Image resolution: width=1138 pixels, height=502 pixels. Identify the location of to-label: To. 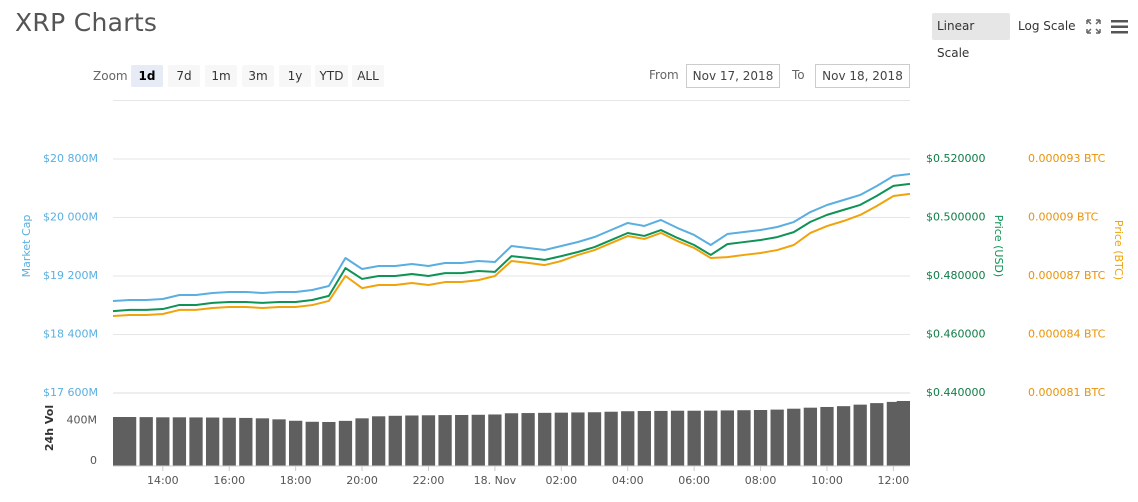
(798, 75).